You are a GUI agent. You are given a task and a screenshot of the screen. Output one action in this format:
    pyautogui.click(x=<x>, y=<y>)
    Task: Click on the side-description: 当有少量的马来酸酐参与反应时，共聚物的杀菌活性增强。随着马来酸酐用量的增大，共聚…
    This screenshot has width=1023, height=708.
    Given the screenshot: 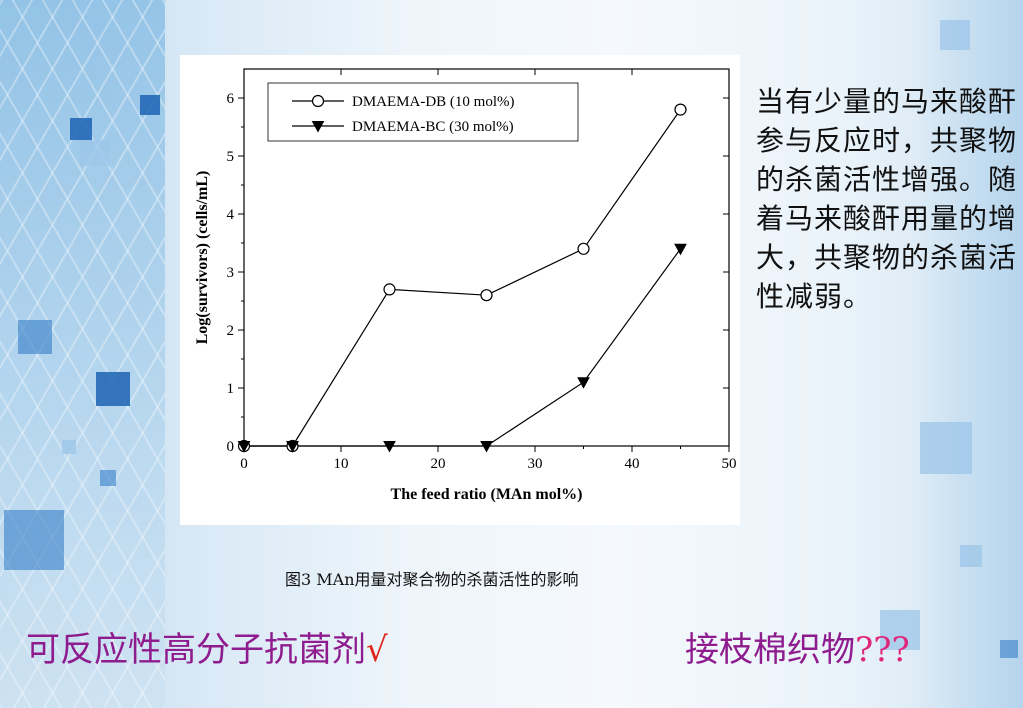 What is the action you would take?
    pyautogui.click(x=887, y=199)
    